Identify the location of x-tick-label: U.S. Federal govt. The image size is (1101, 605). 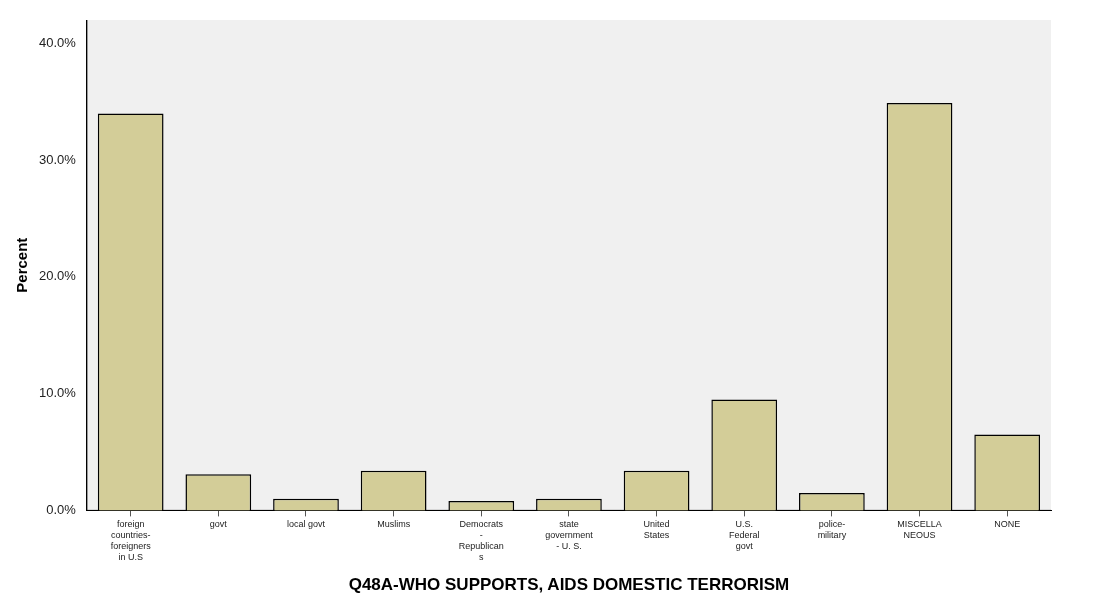
(744, 535).